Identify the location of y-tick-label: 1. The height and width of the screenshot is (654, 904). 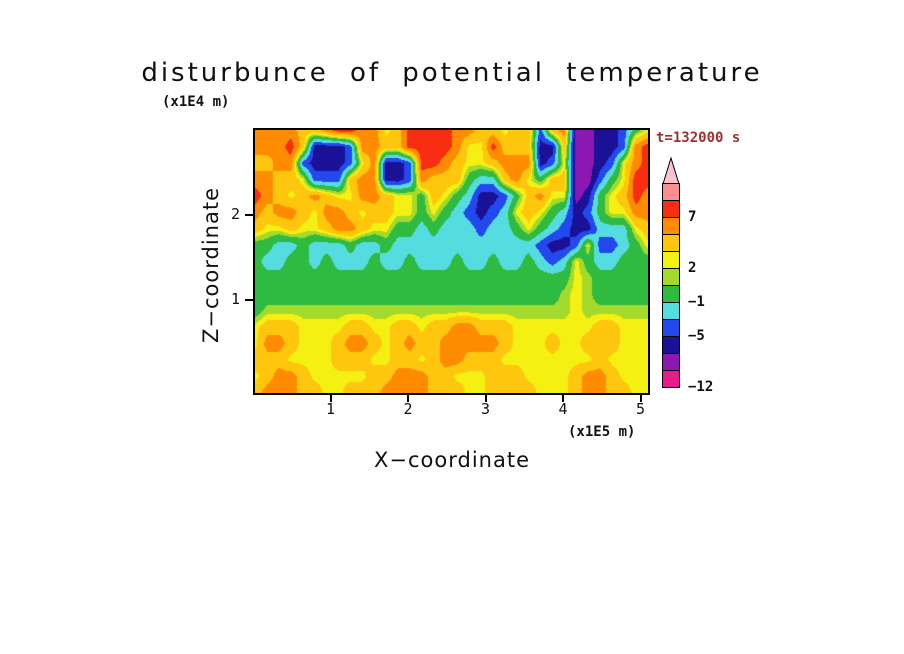
(235, 299).